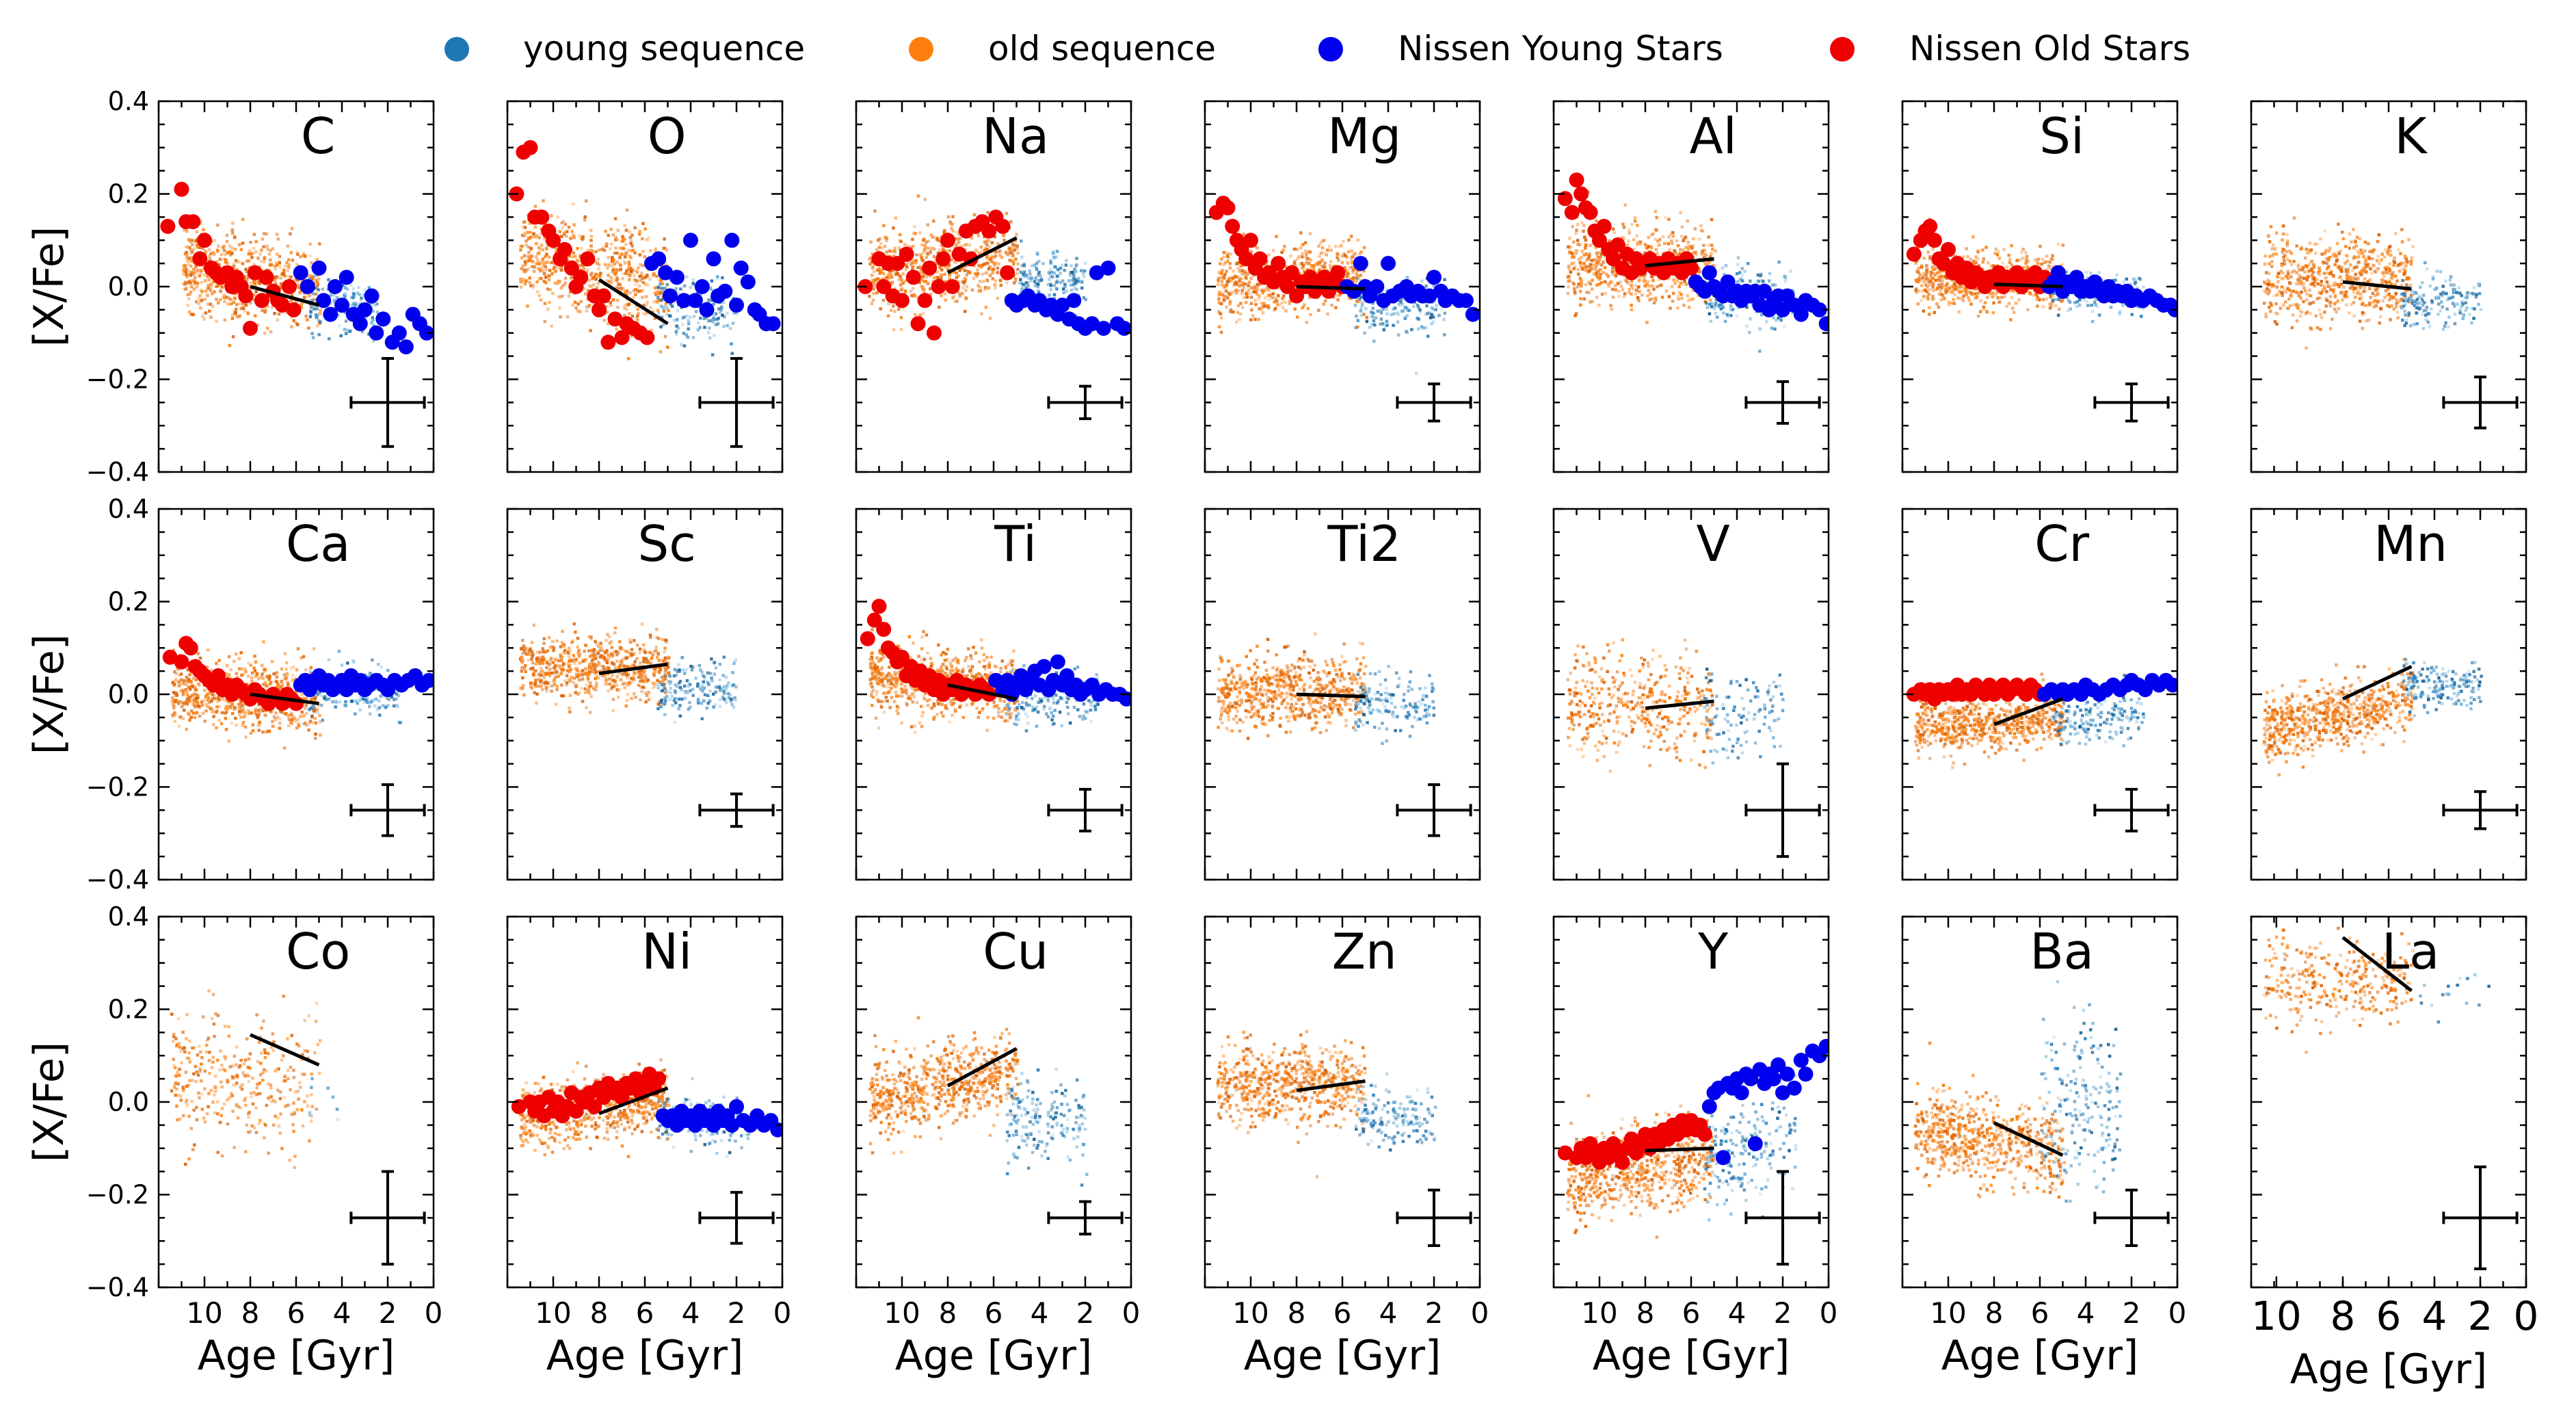 The image size is (2576, 1418). I want to click on panel-c-young-sequence-dot, so click(373, 311).